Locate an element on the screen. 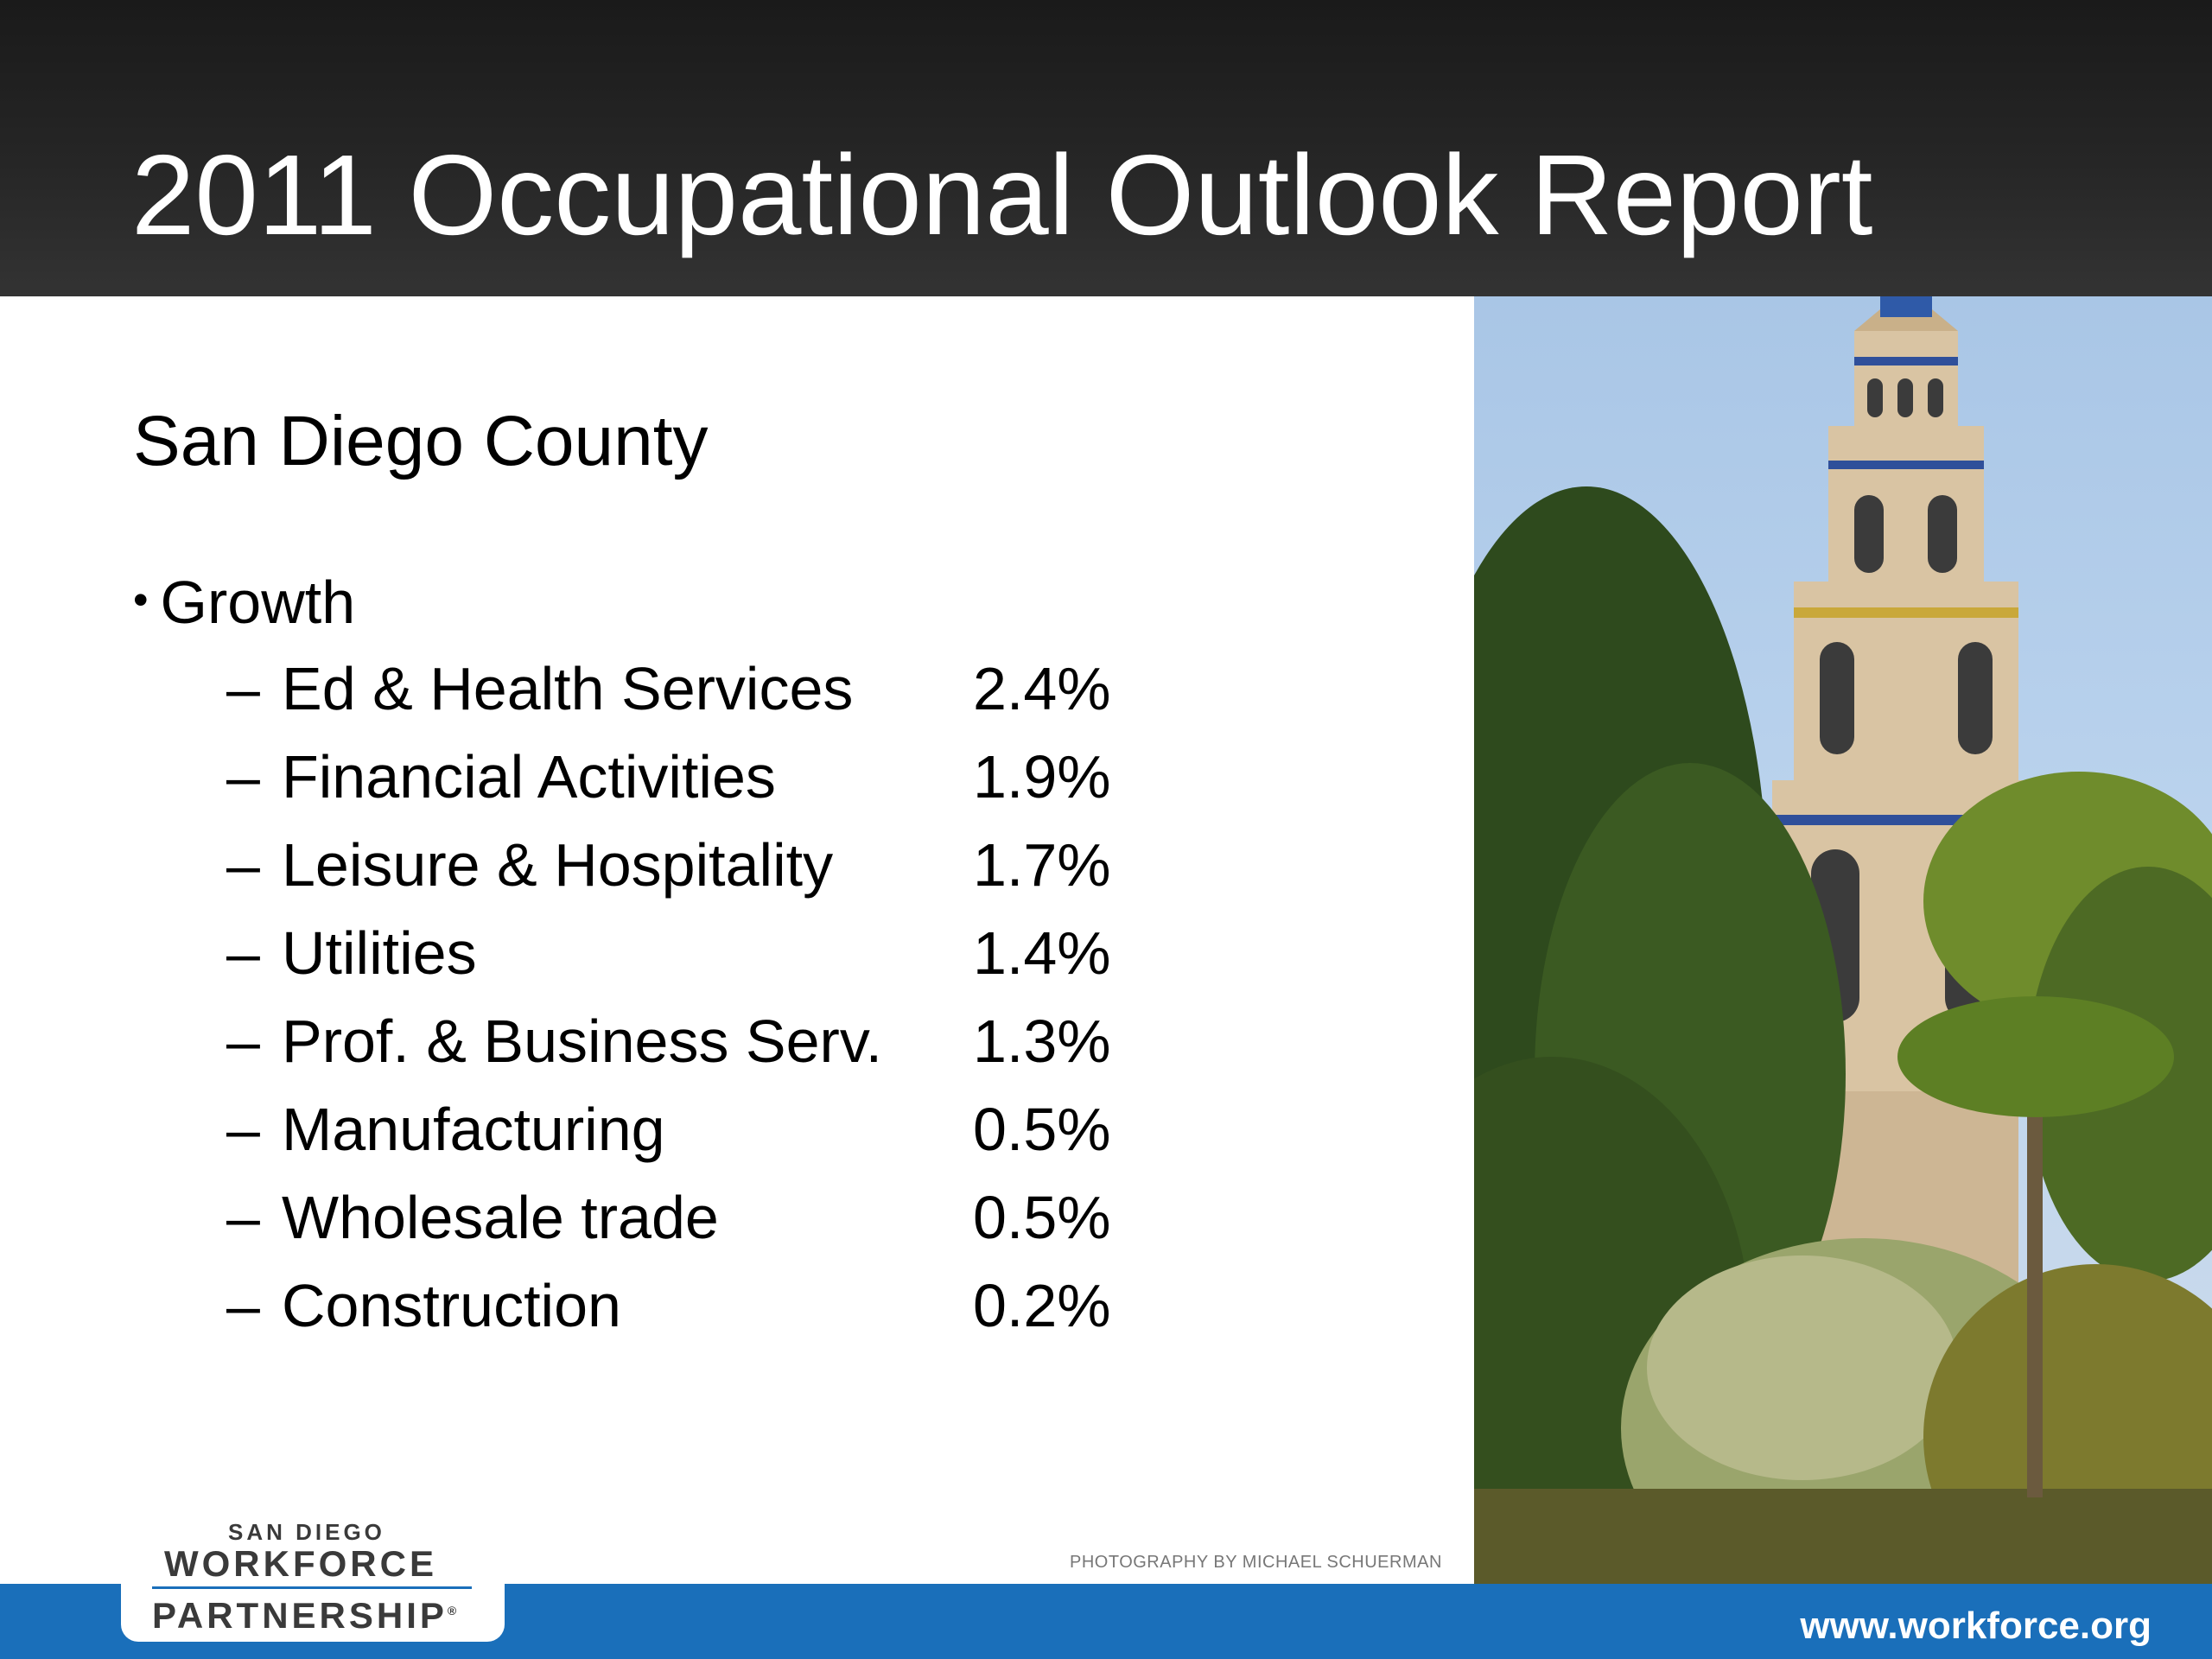  list-item-label: Leisure & Hospitality is located at coordinates (558, 865).